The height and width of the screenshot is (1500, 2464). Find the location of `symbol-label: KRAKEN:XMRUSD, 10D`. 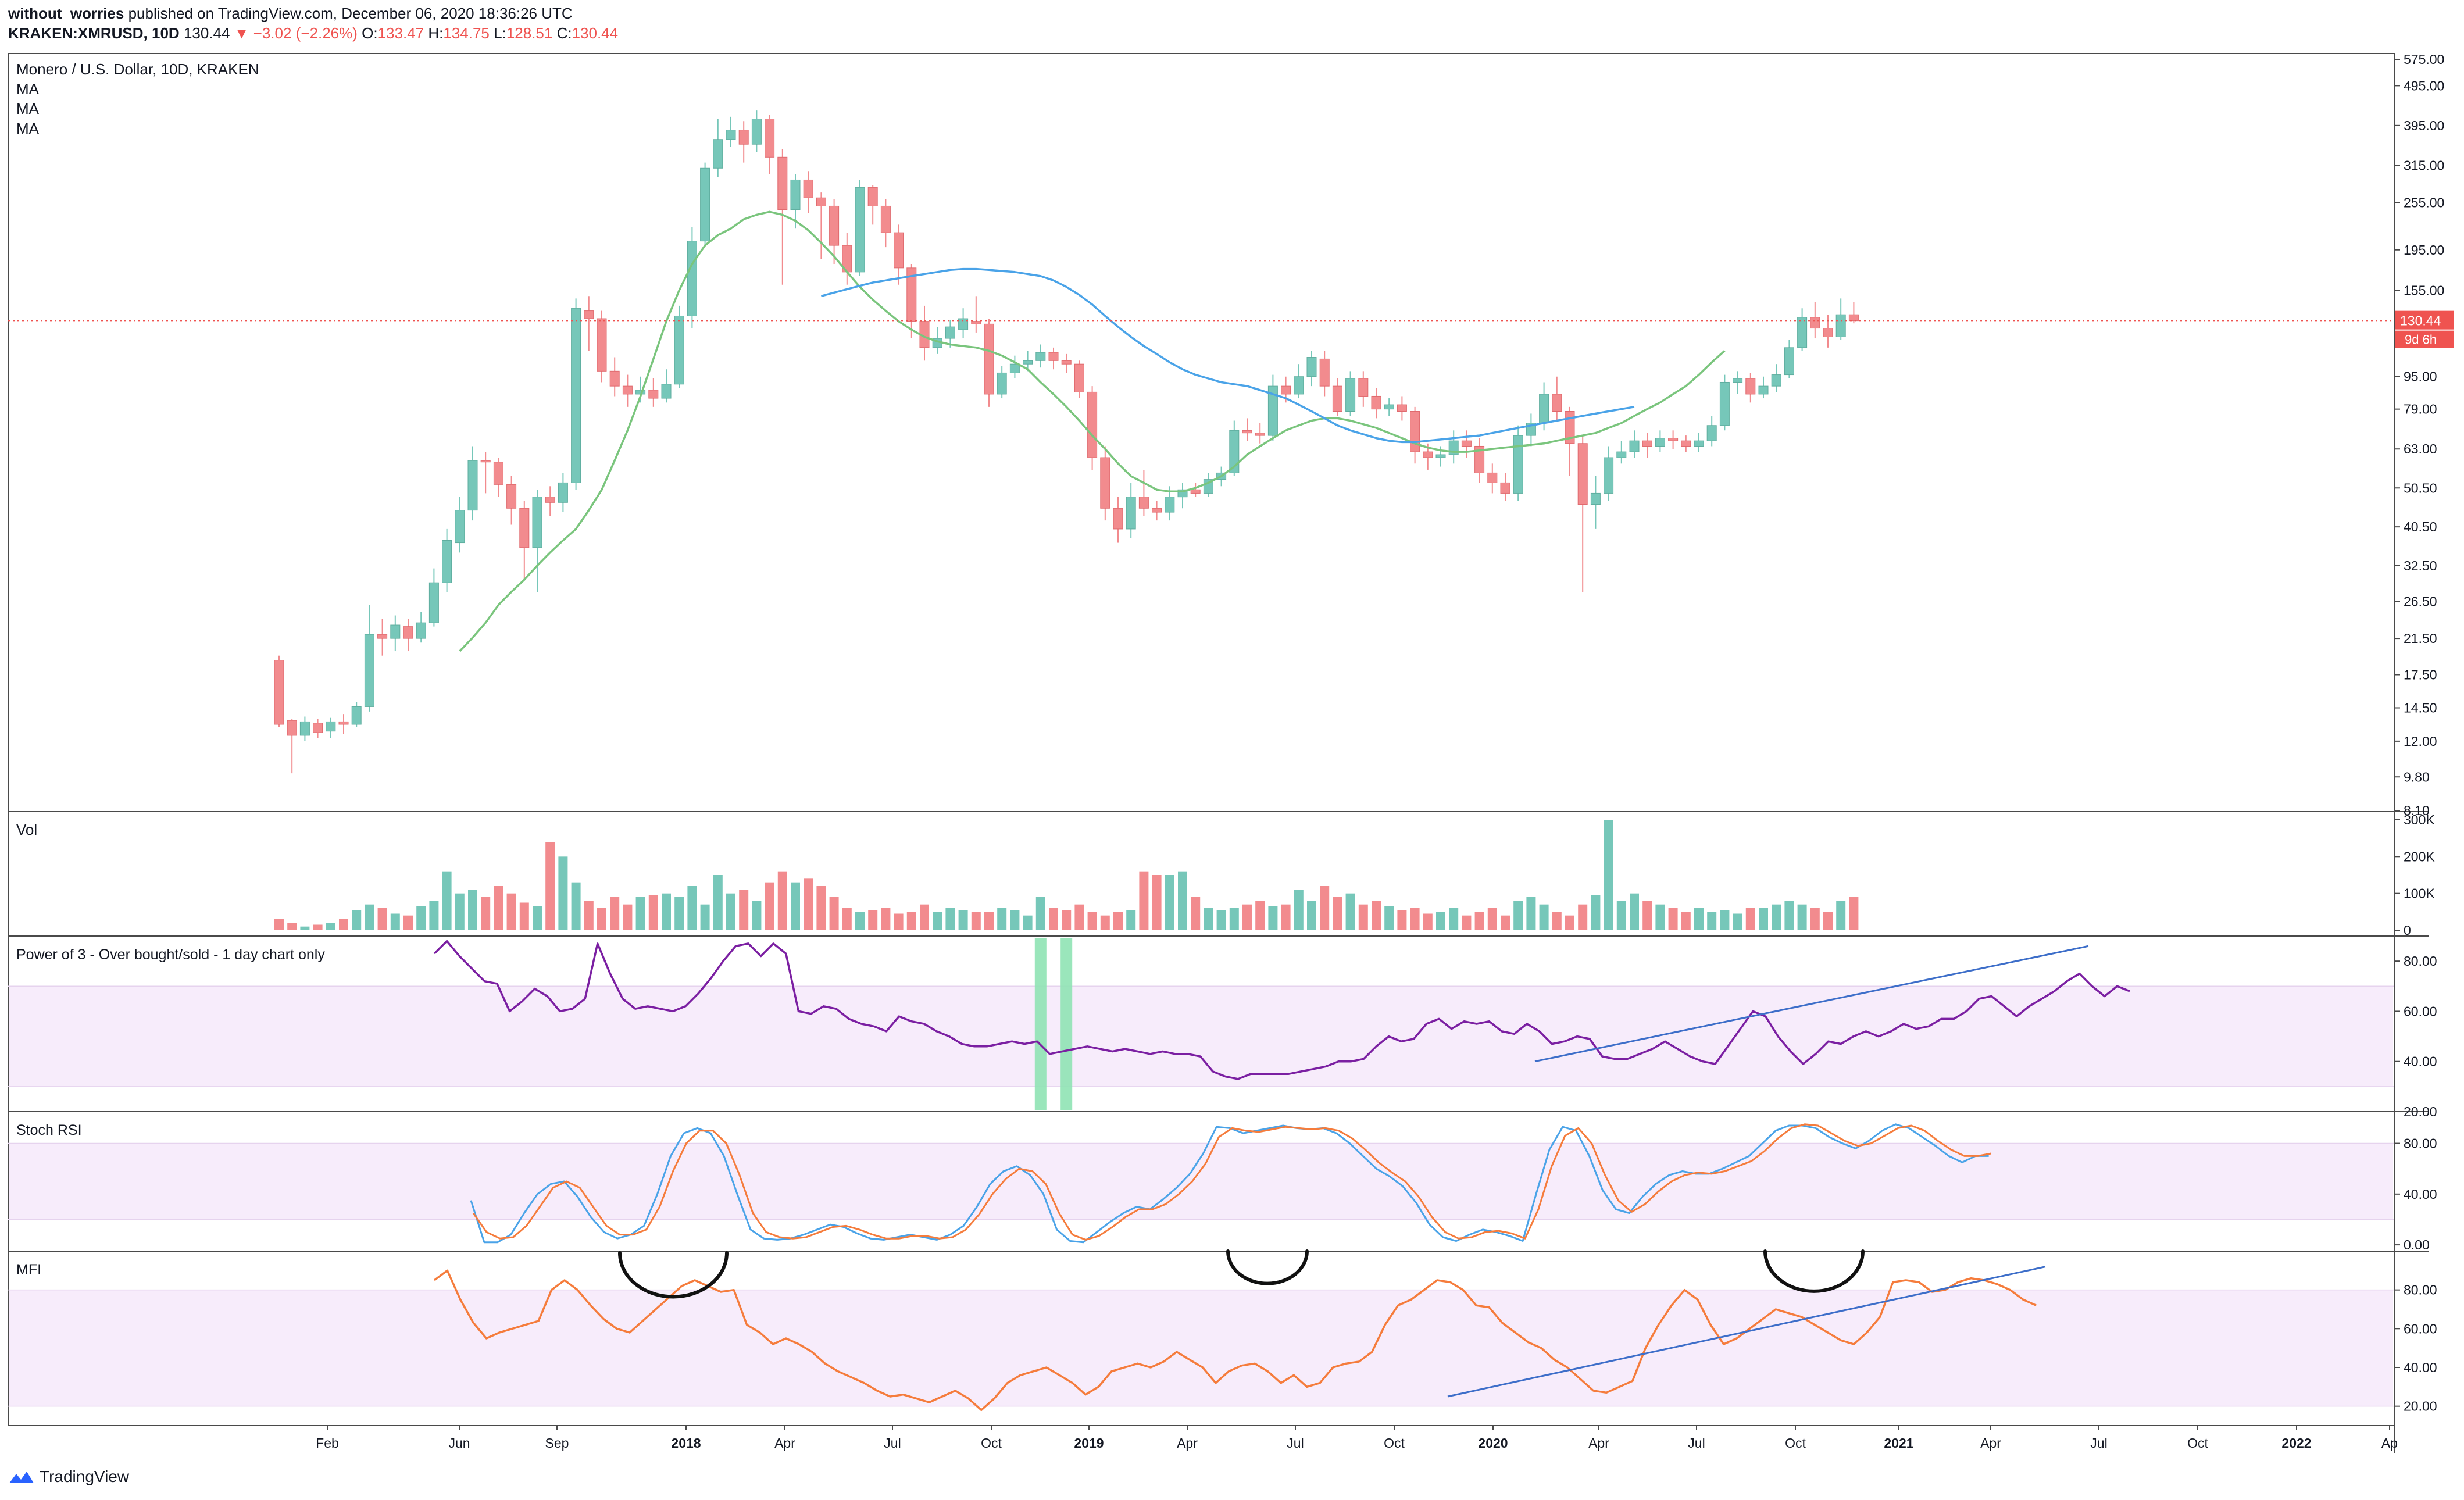

symbol-label: KRAKEN:XMRUSD, 10D is located at coordinates (94, 33).